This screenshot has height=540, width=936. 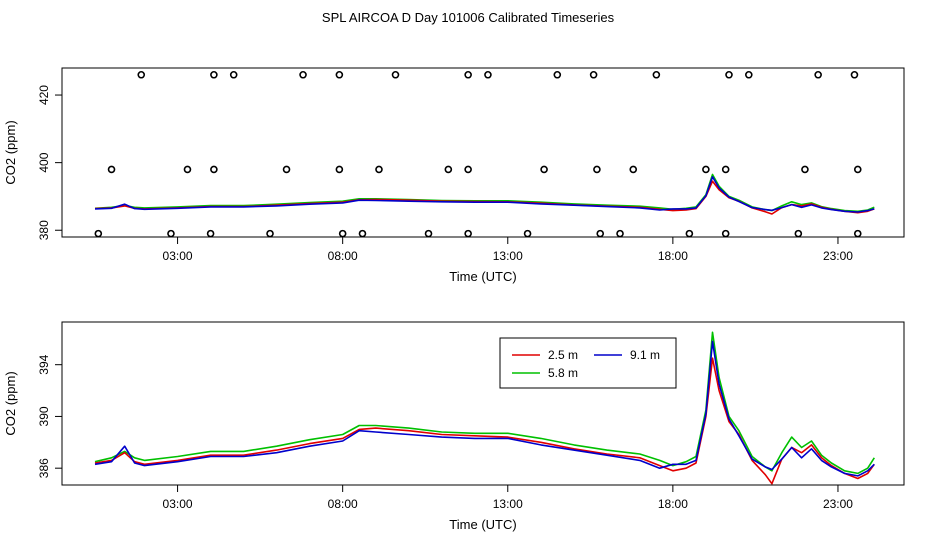 I want to click on top-series-line-9-1-m, so click(x=484, y=194).